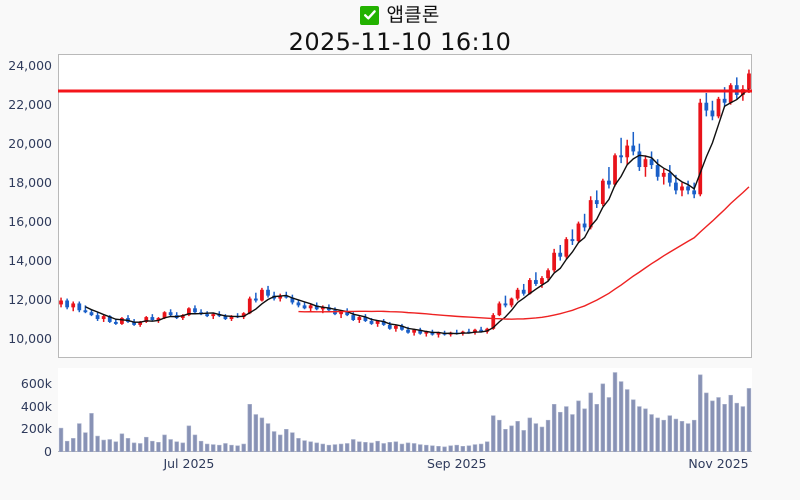 Image resolution: width=800 pixels, height=500 pixels. Describe the element at coordinates (30, 221) in the screenshot. I see `price-tick-label: 16,000` at that location.